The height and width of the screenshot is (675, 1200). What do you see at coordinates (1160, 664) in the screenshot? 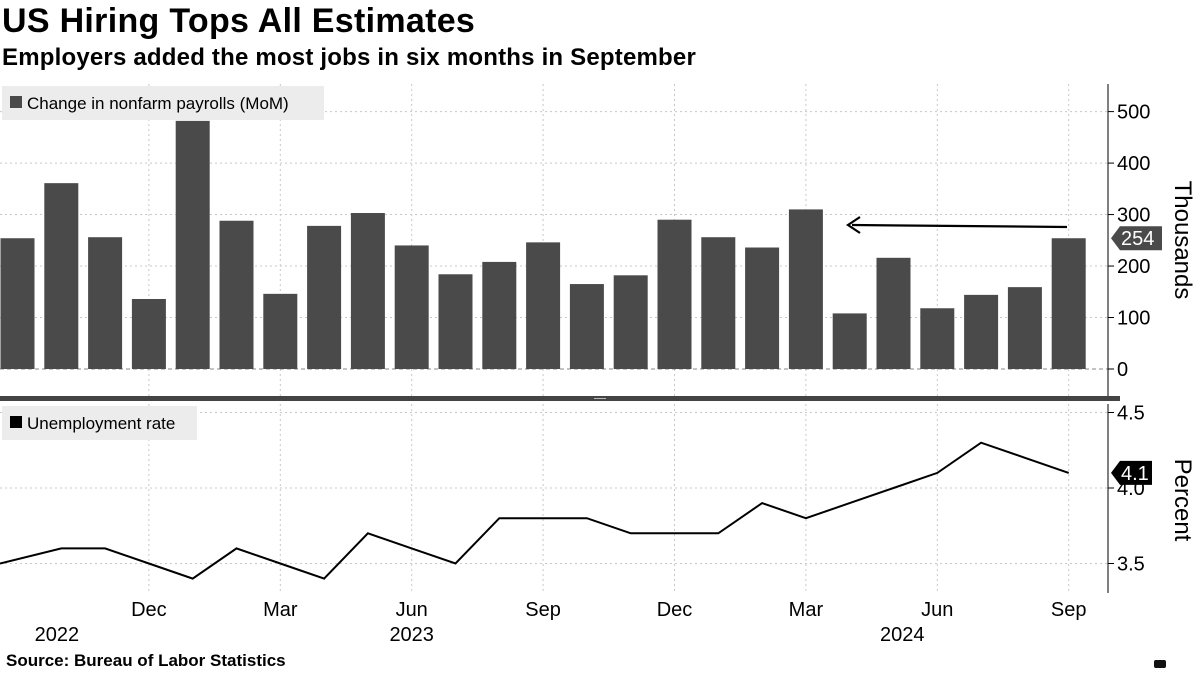
I see `bloomberg-logo-icon` at bounding box center [1160, 664].